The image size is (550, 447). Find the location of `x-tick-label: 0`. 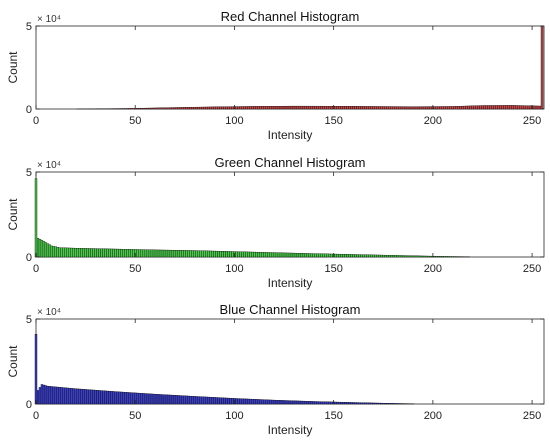

x-tick-label: 0 is located at coordinates (36, 416).